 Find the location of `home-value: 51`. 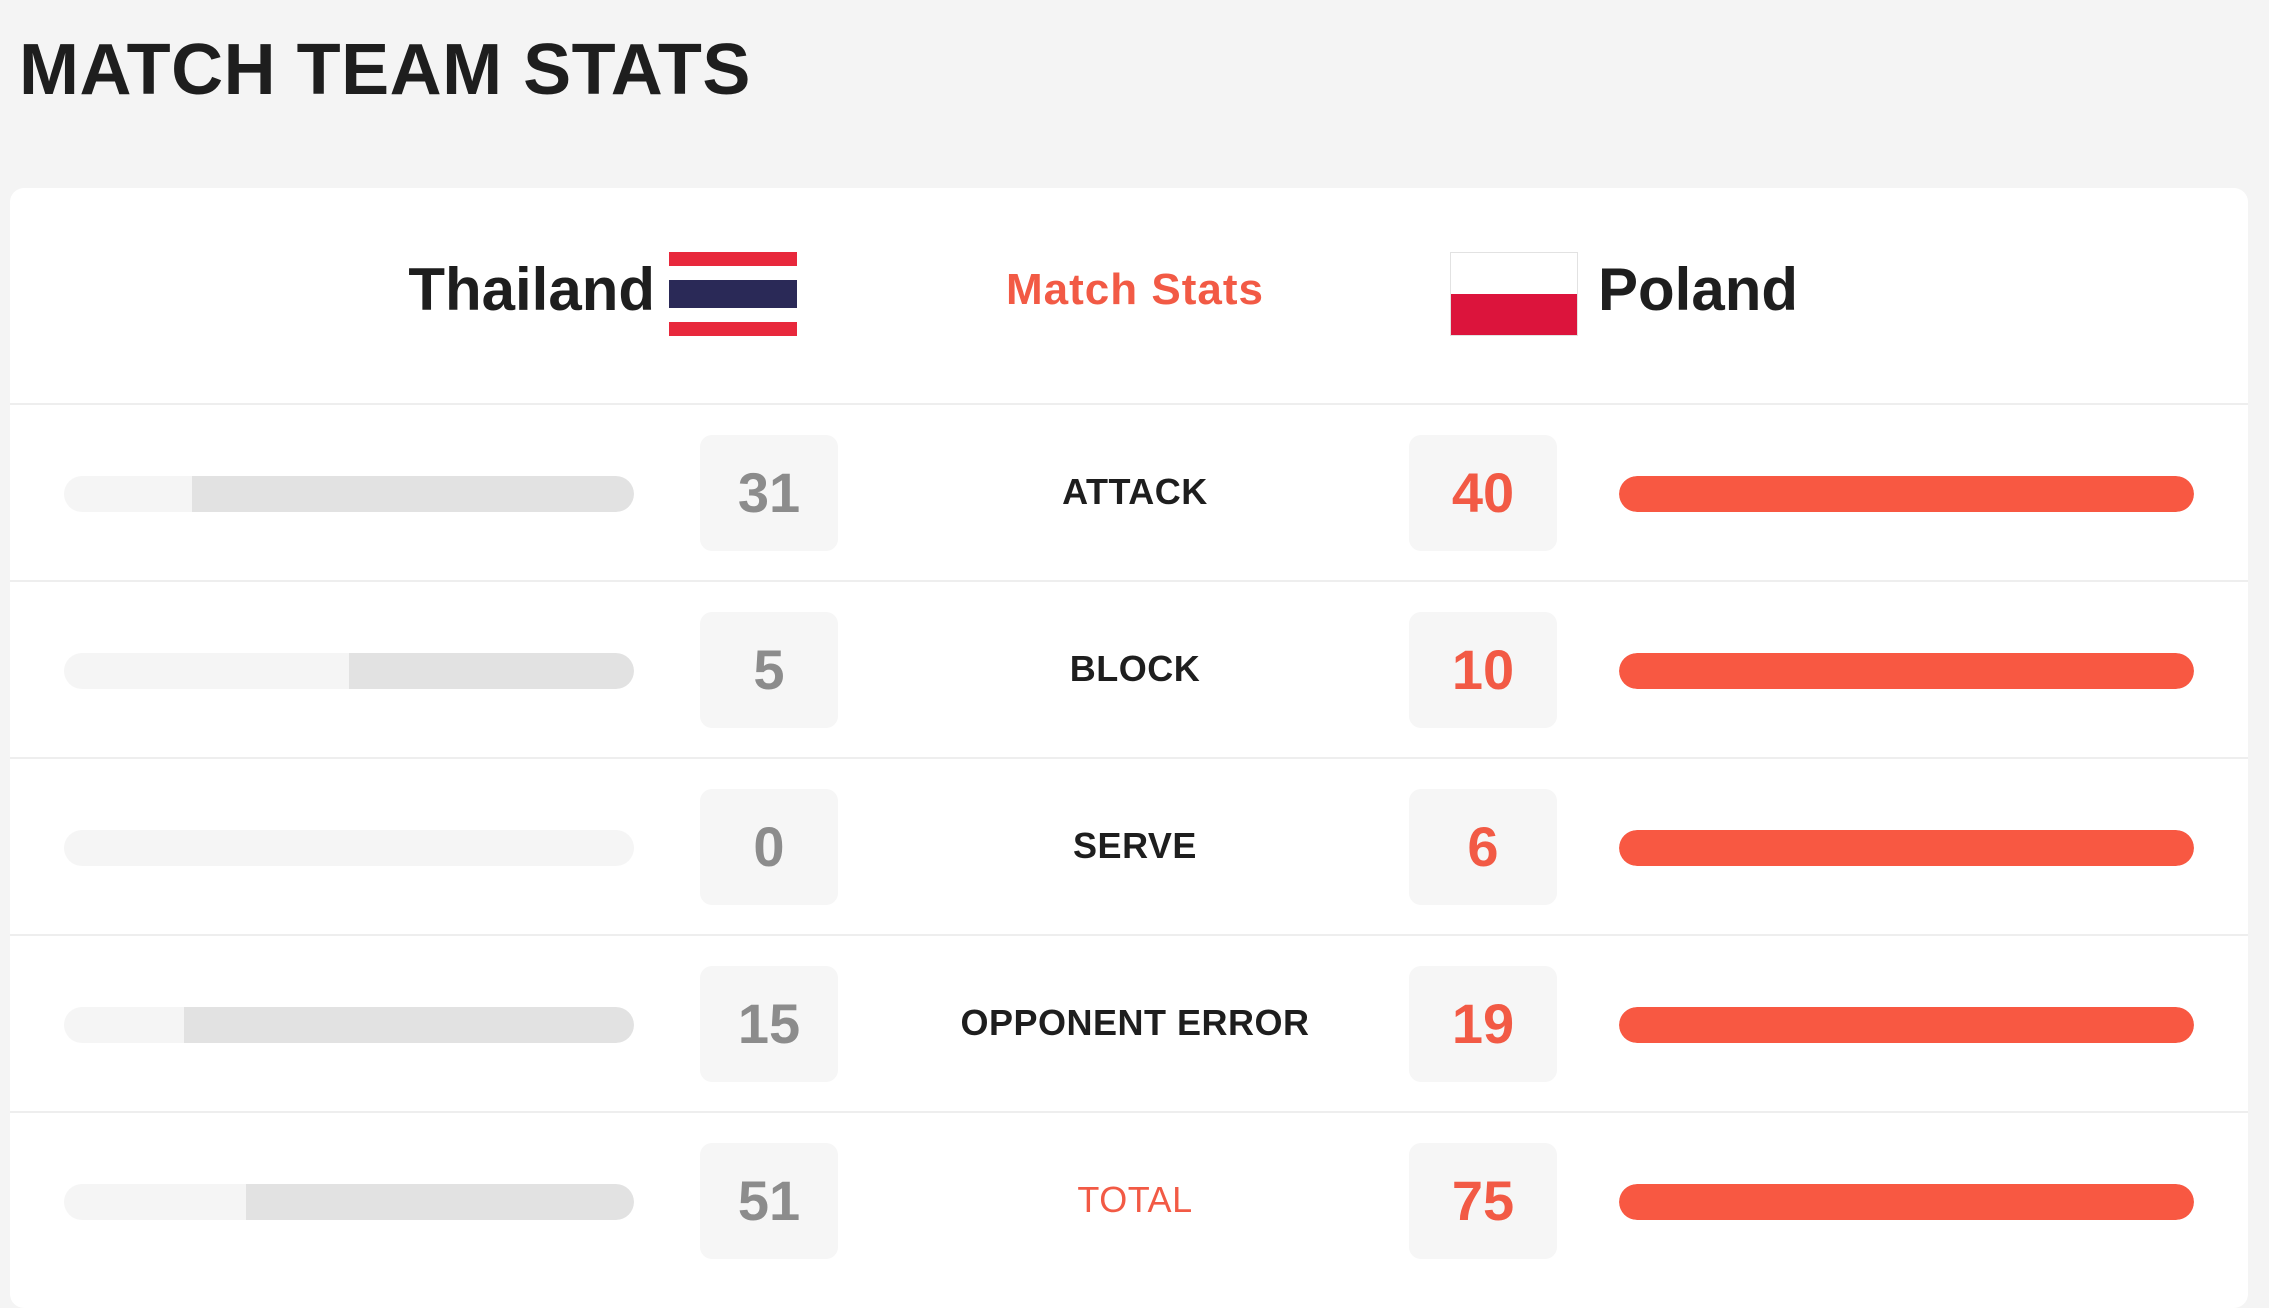

home-value: 51 is located at coordinates (769, 1201).